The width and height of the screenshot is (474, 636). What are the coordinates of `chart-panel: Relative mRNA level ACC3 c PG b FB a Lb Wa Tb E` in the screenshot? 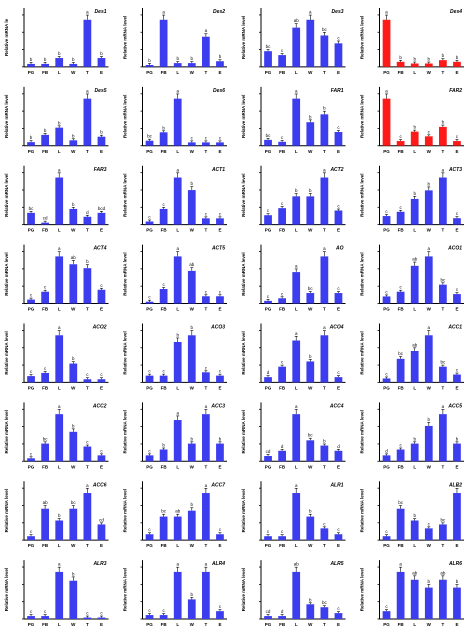 It's located at (175, 435).